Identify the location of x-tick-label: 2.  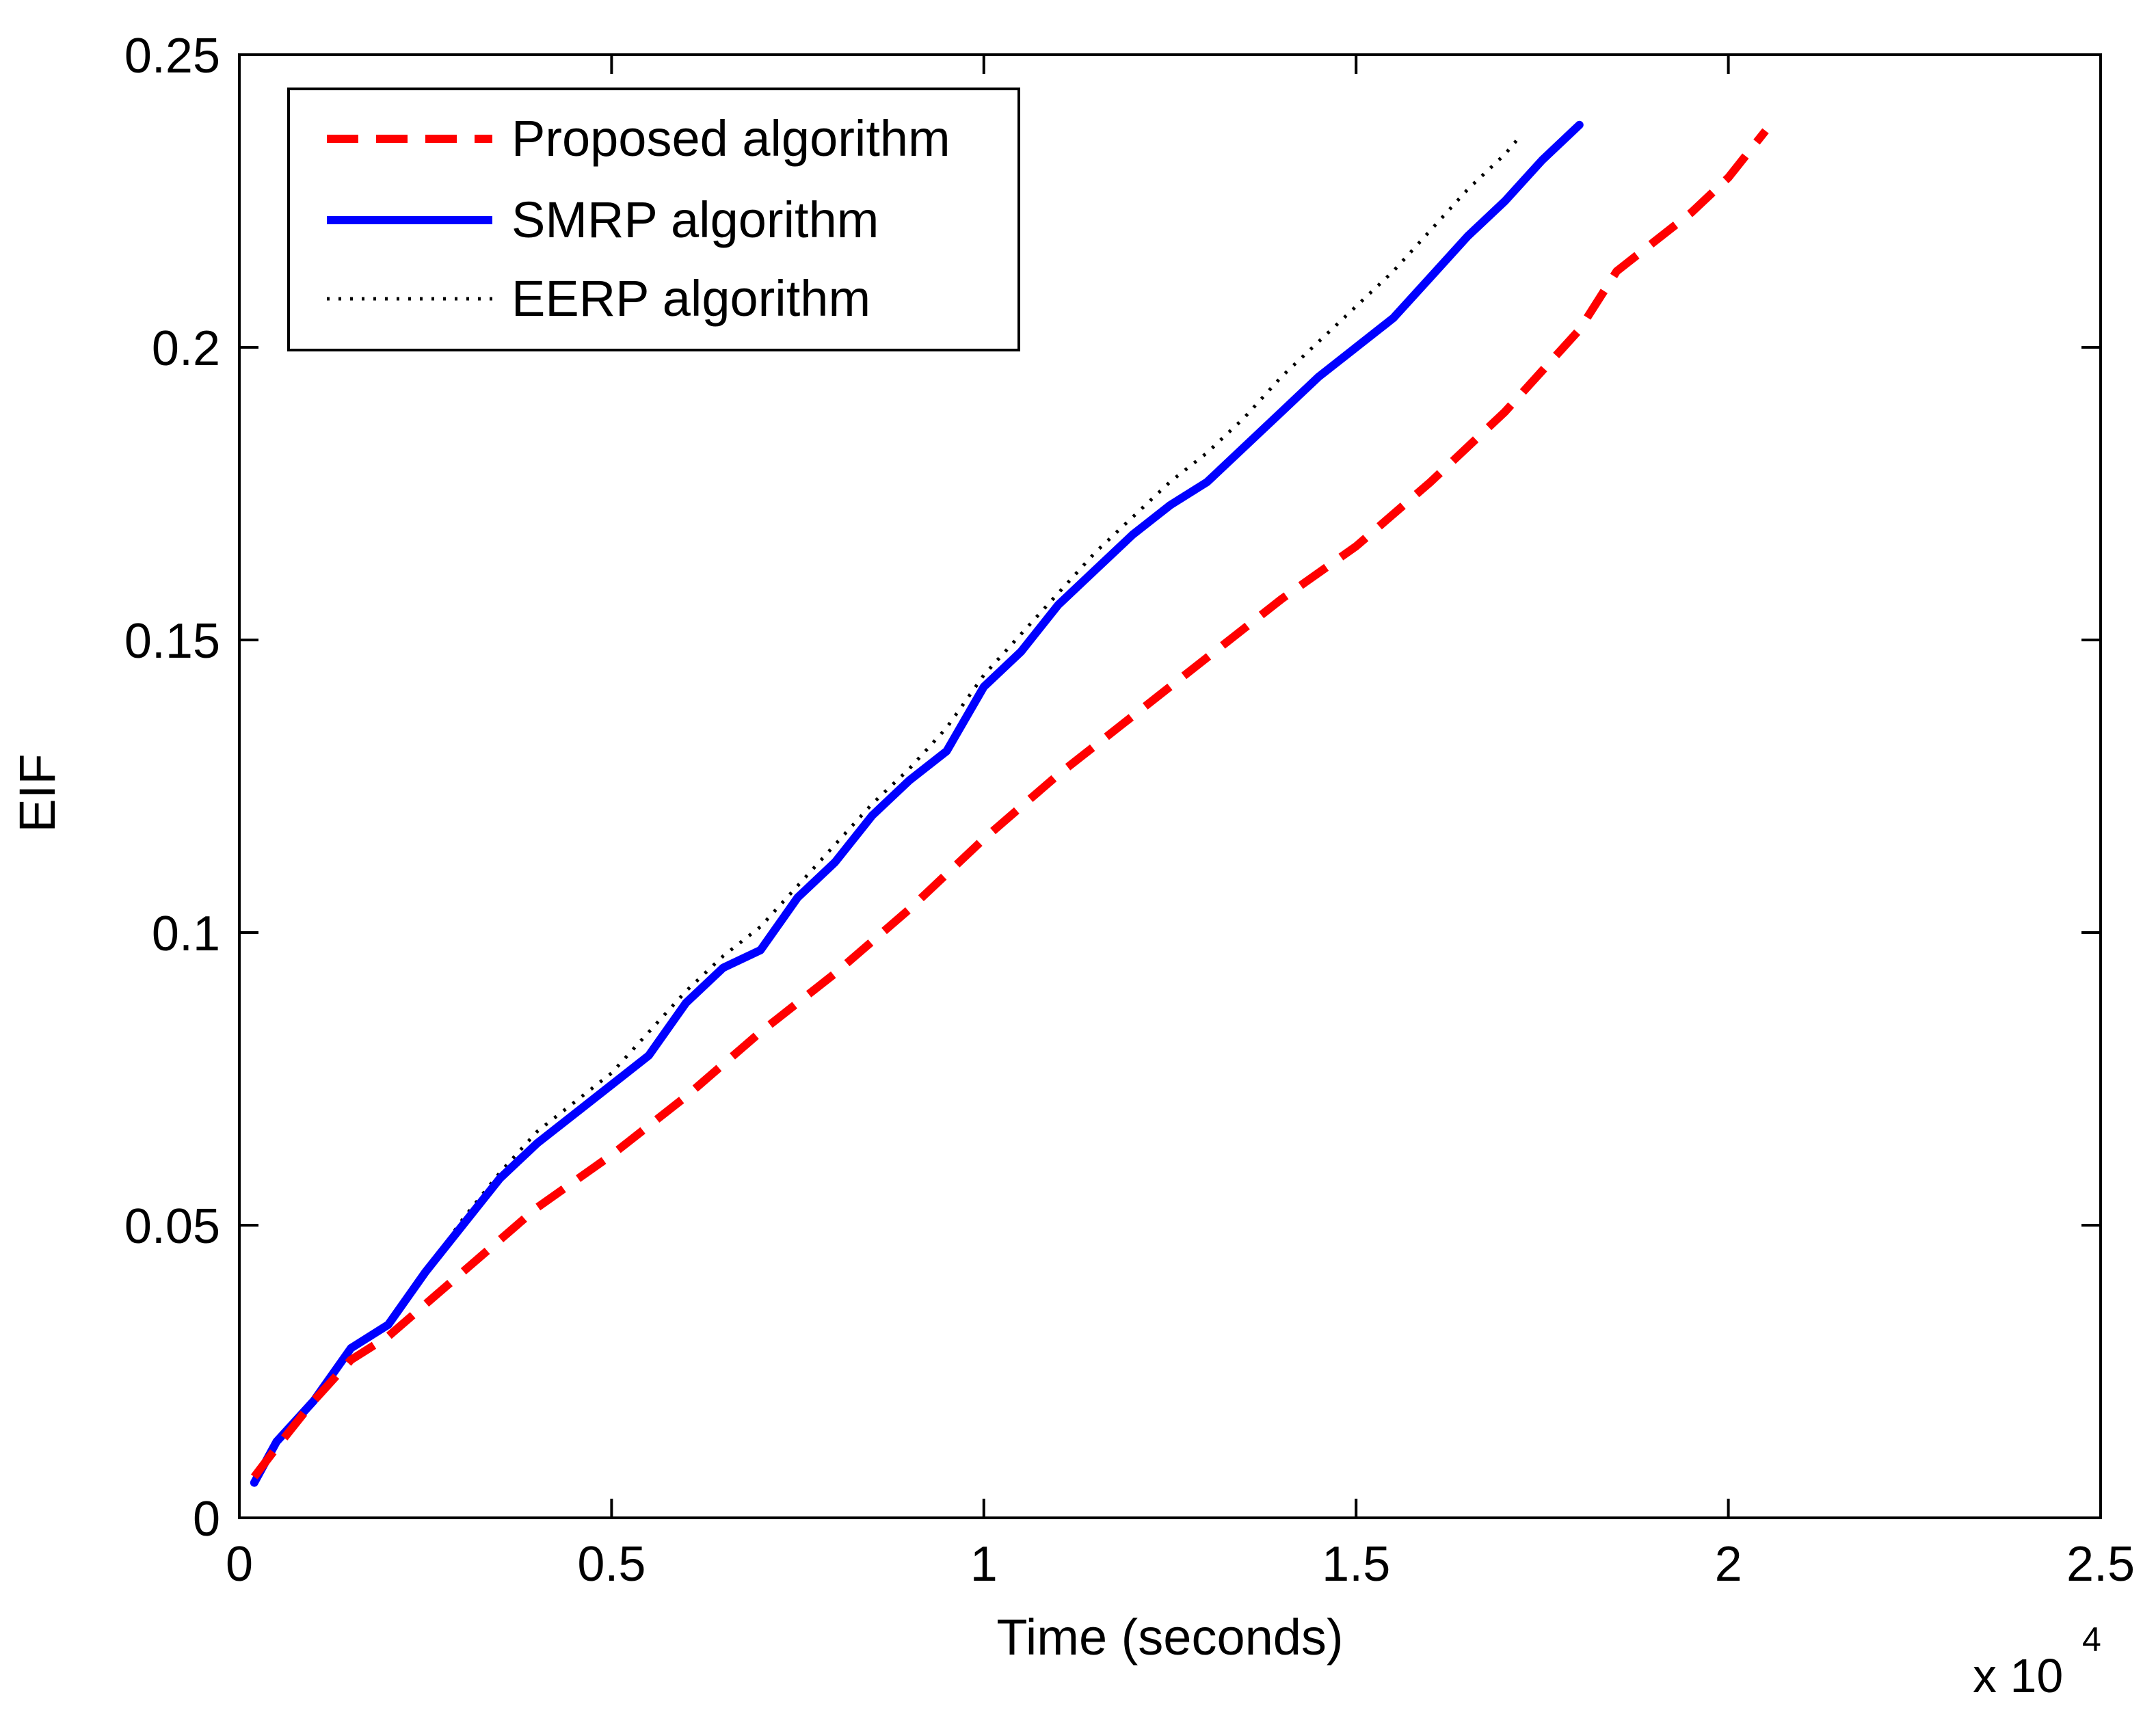
(1729, 1564).